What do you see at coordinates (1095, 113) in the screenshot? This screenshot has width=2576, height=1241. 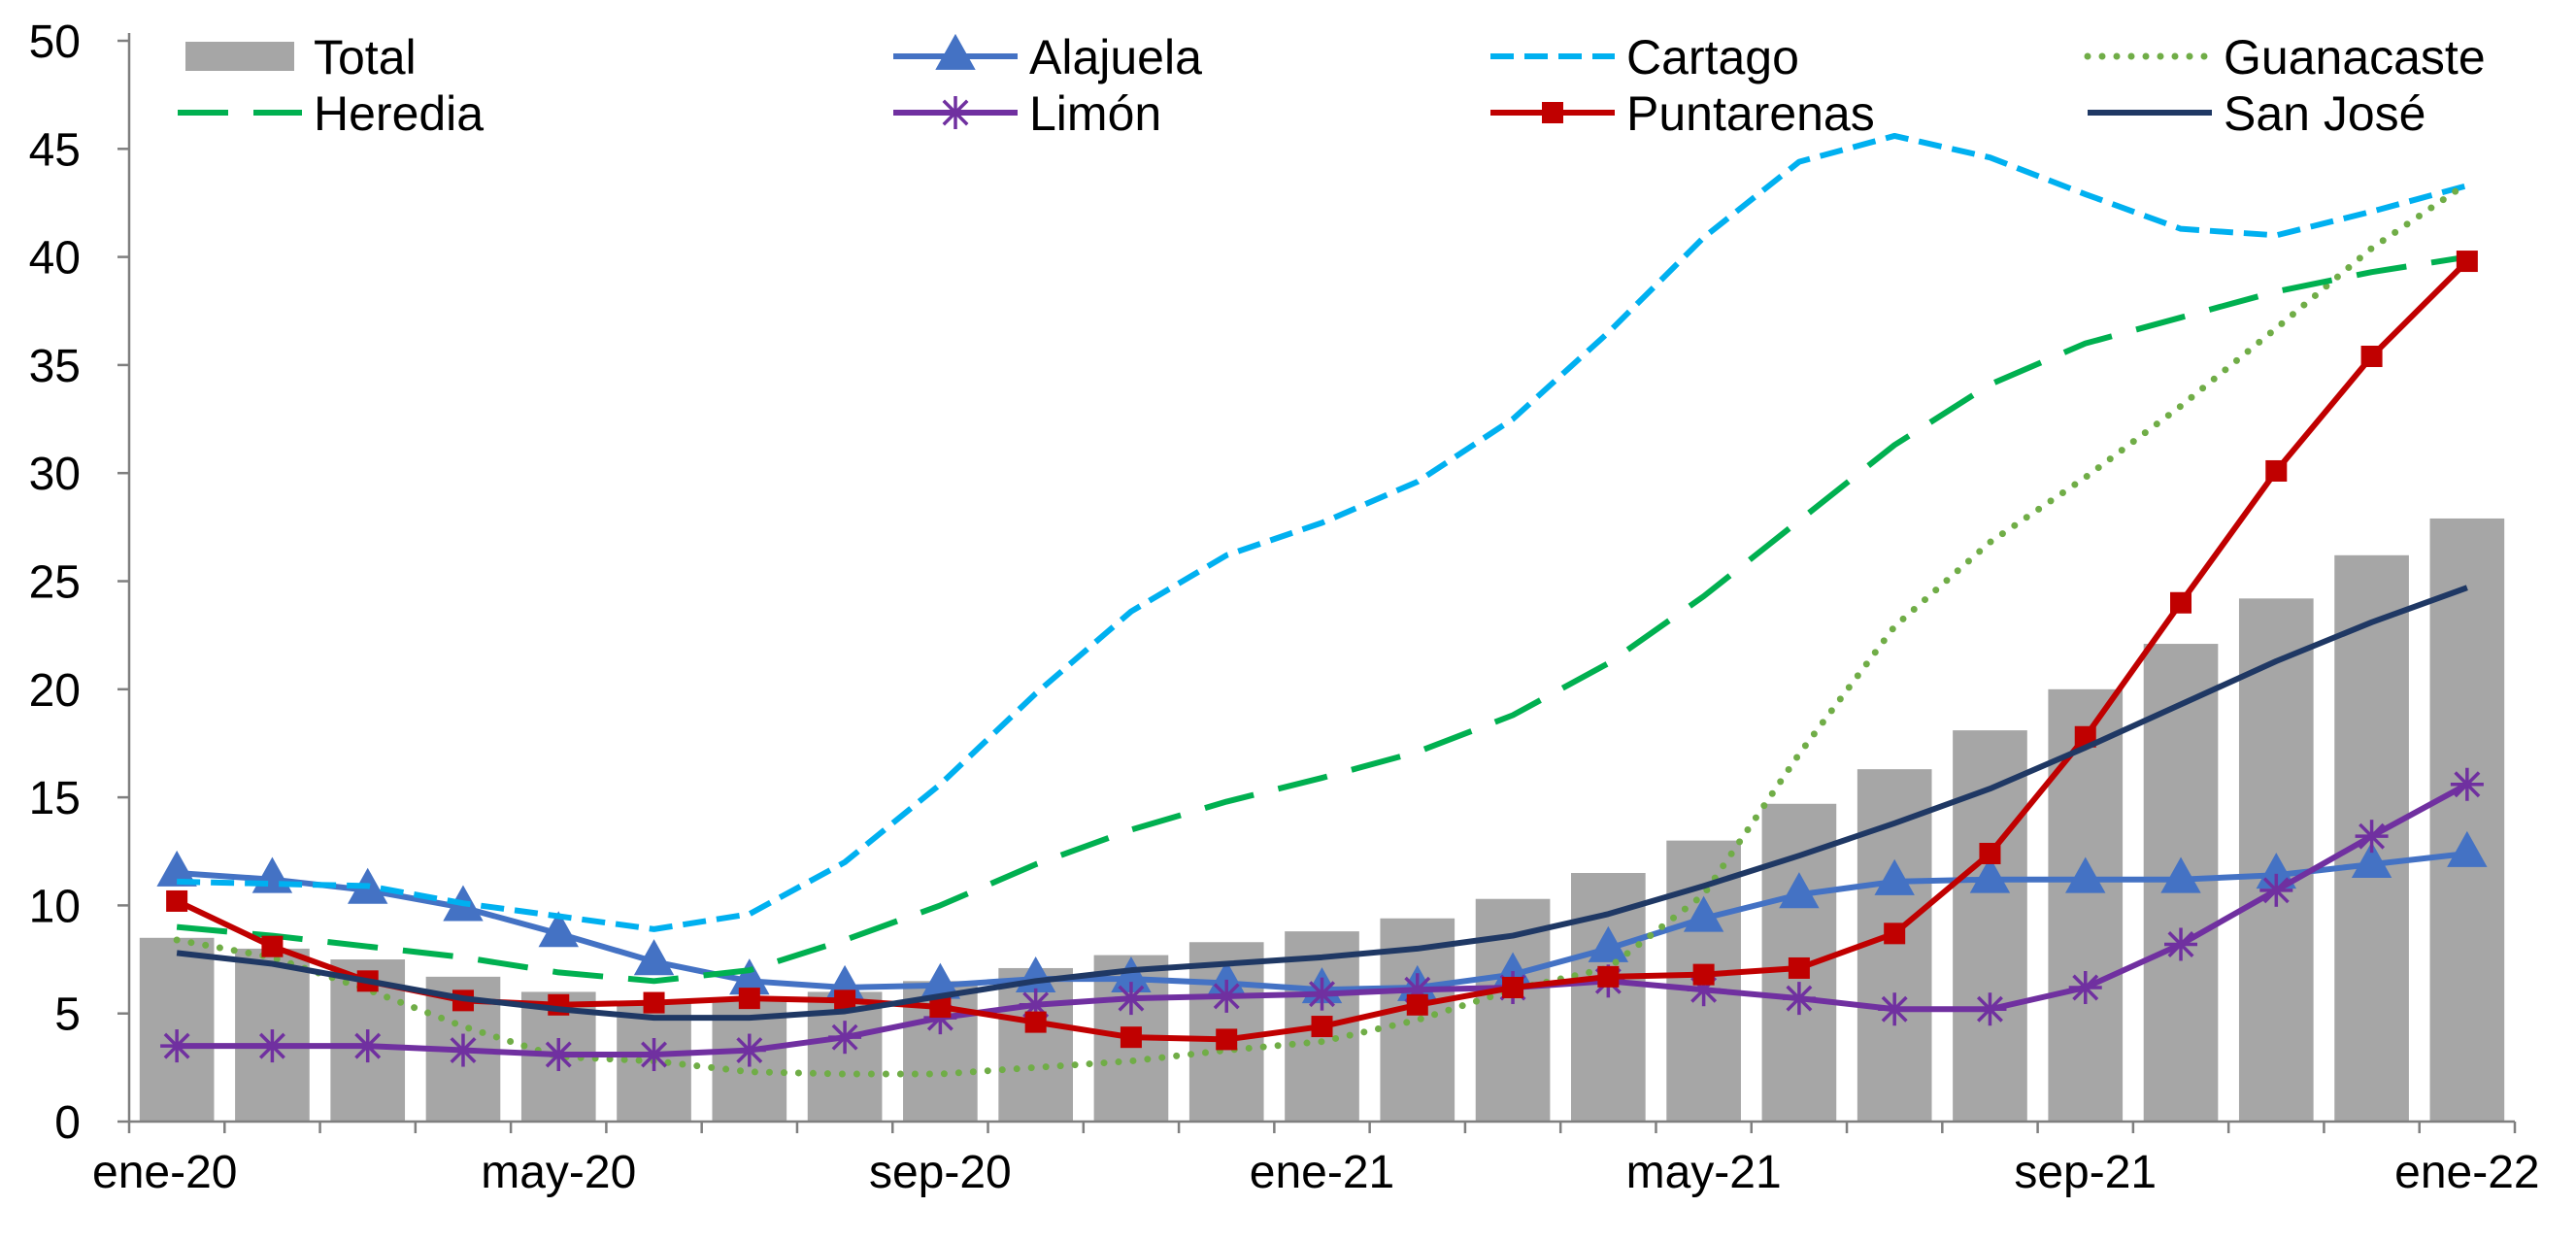 I see `legend-label: Limón` at bounding box center [1095, 113].